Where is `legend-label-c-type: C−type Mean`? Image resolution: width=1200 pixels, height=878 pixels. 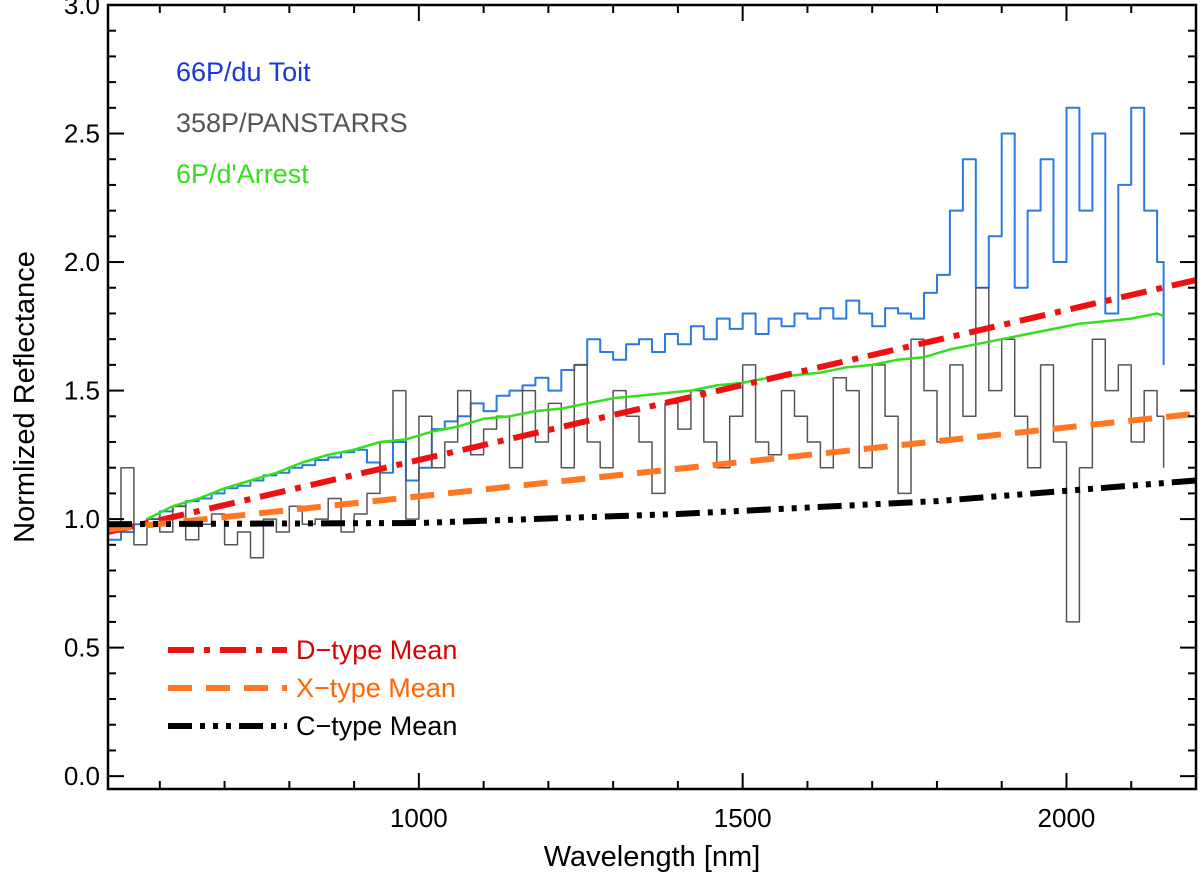 legend-label-c-type: C−type Mean is located at coordinates (376, 726).